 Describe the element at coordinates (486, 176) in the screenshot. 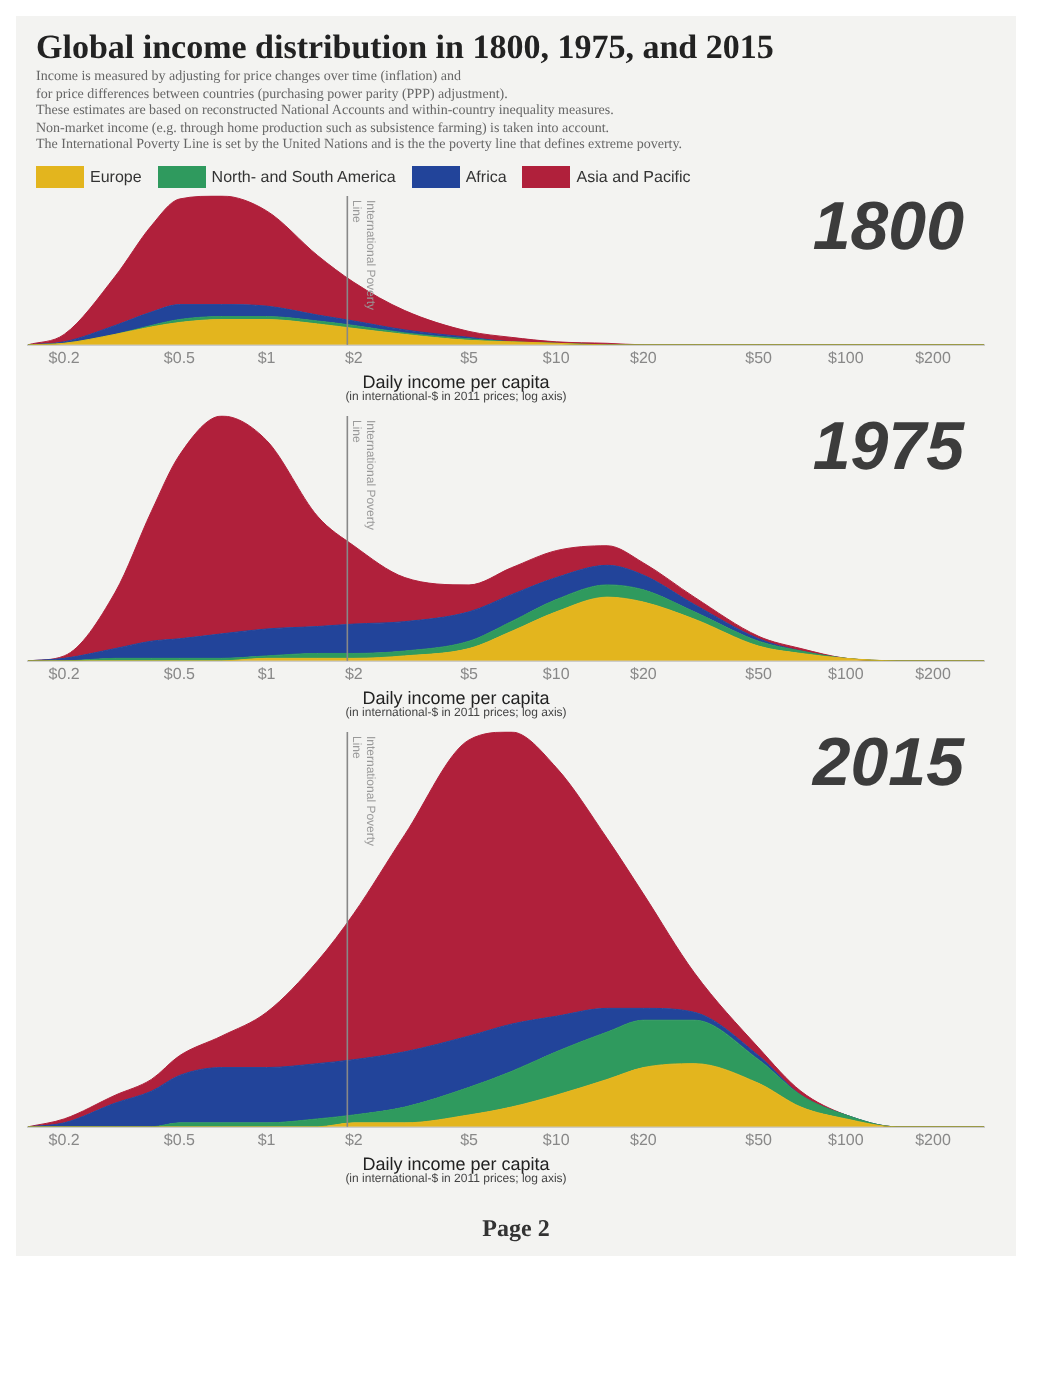

I see `legend-label: Africa` at that location.